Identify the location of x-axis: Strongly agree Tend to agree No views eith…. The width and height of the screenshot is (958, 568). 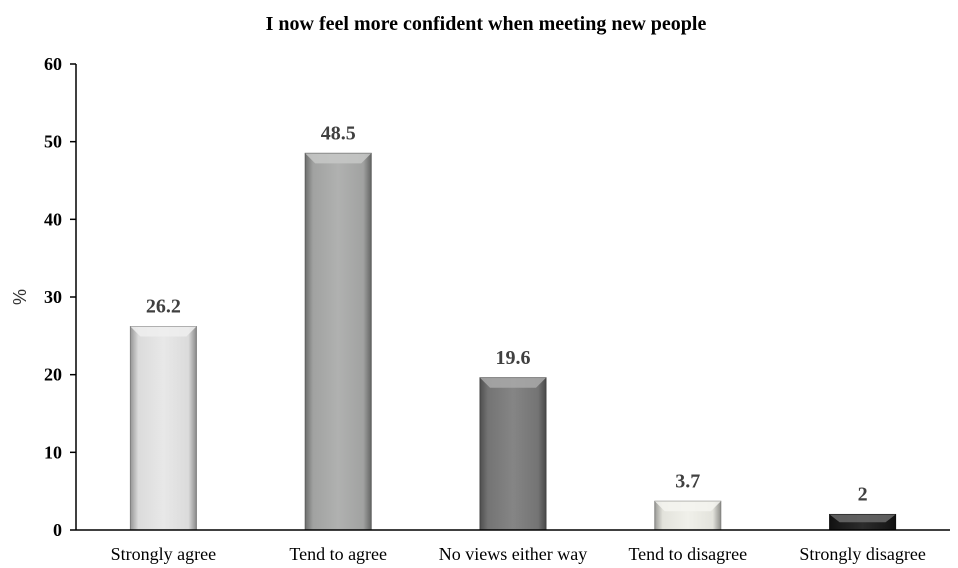
(513, 546).